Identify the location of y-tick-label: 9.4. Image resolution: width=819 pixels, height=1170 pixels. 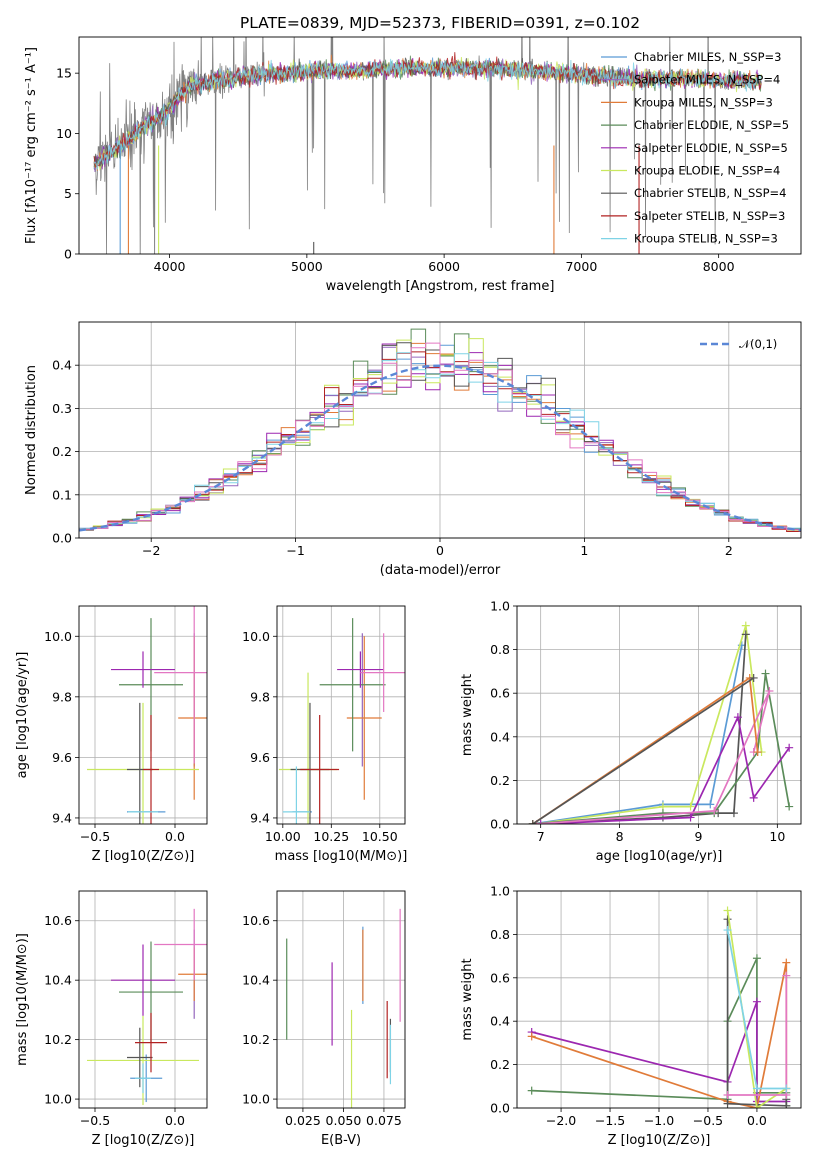
(62, 817).